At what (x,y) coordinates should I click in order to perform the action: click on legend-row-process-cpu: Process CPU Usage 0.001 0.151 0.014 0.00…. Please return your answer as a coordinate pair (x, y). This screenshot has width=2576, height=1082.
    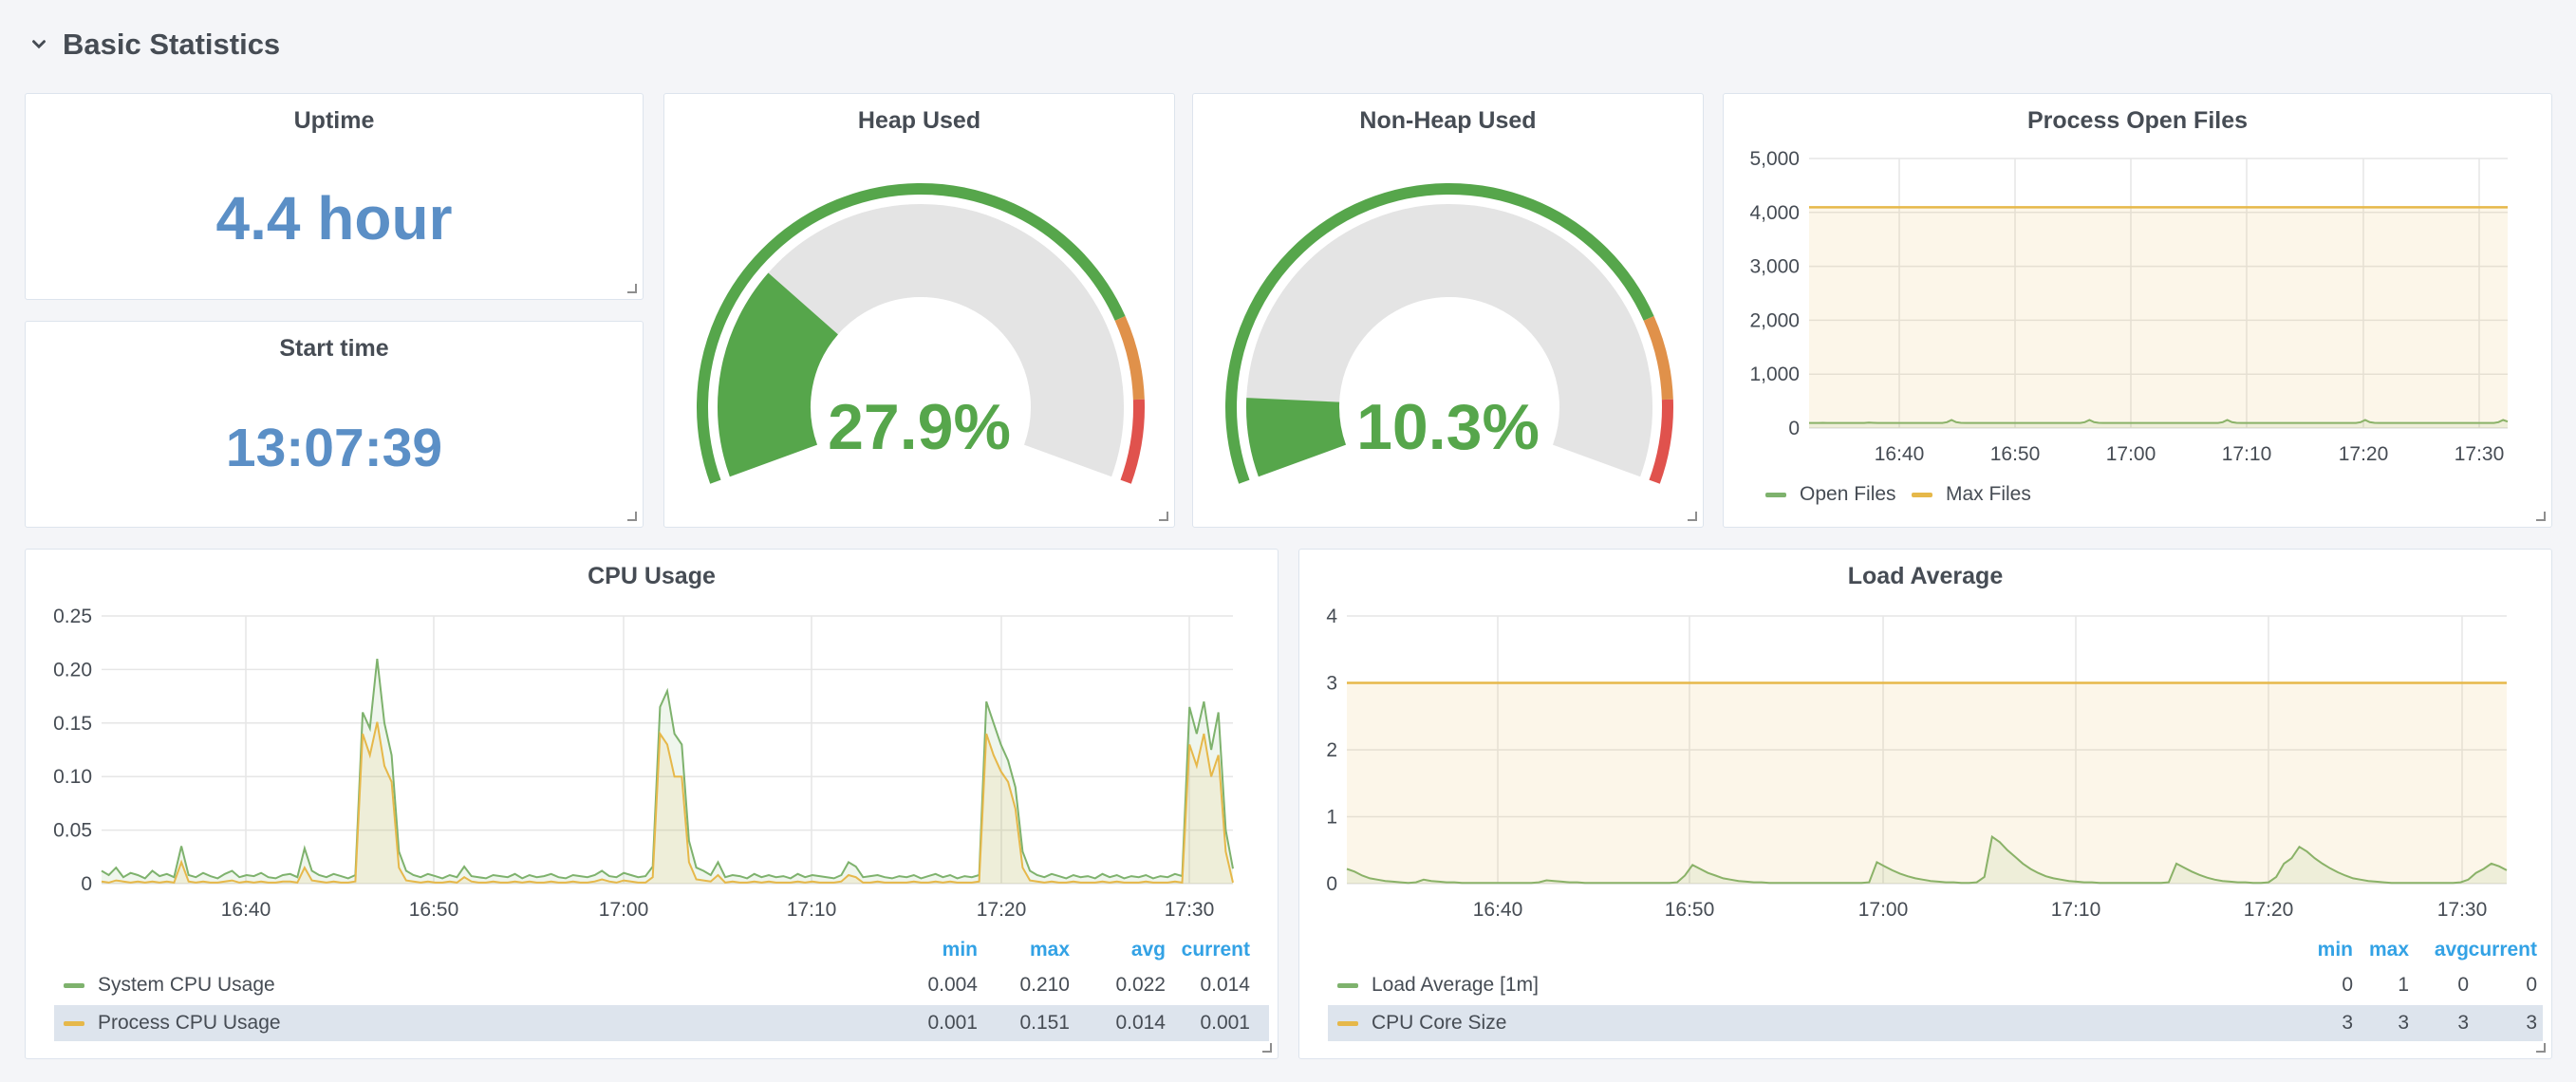
    Looking at the image, I should click on (661, 1023).